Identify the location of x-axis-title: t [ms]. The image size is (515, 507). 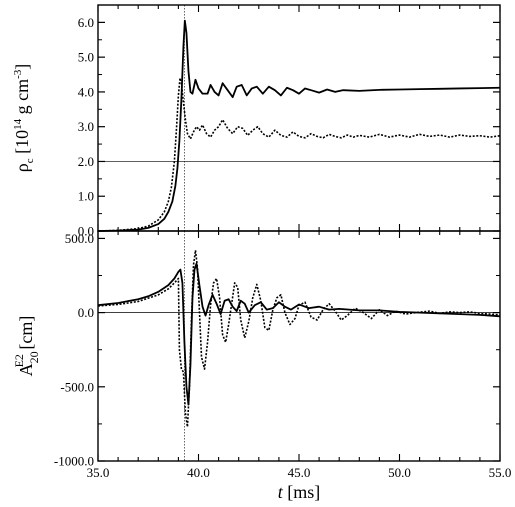
(299, 492).